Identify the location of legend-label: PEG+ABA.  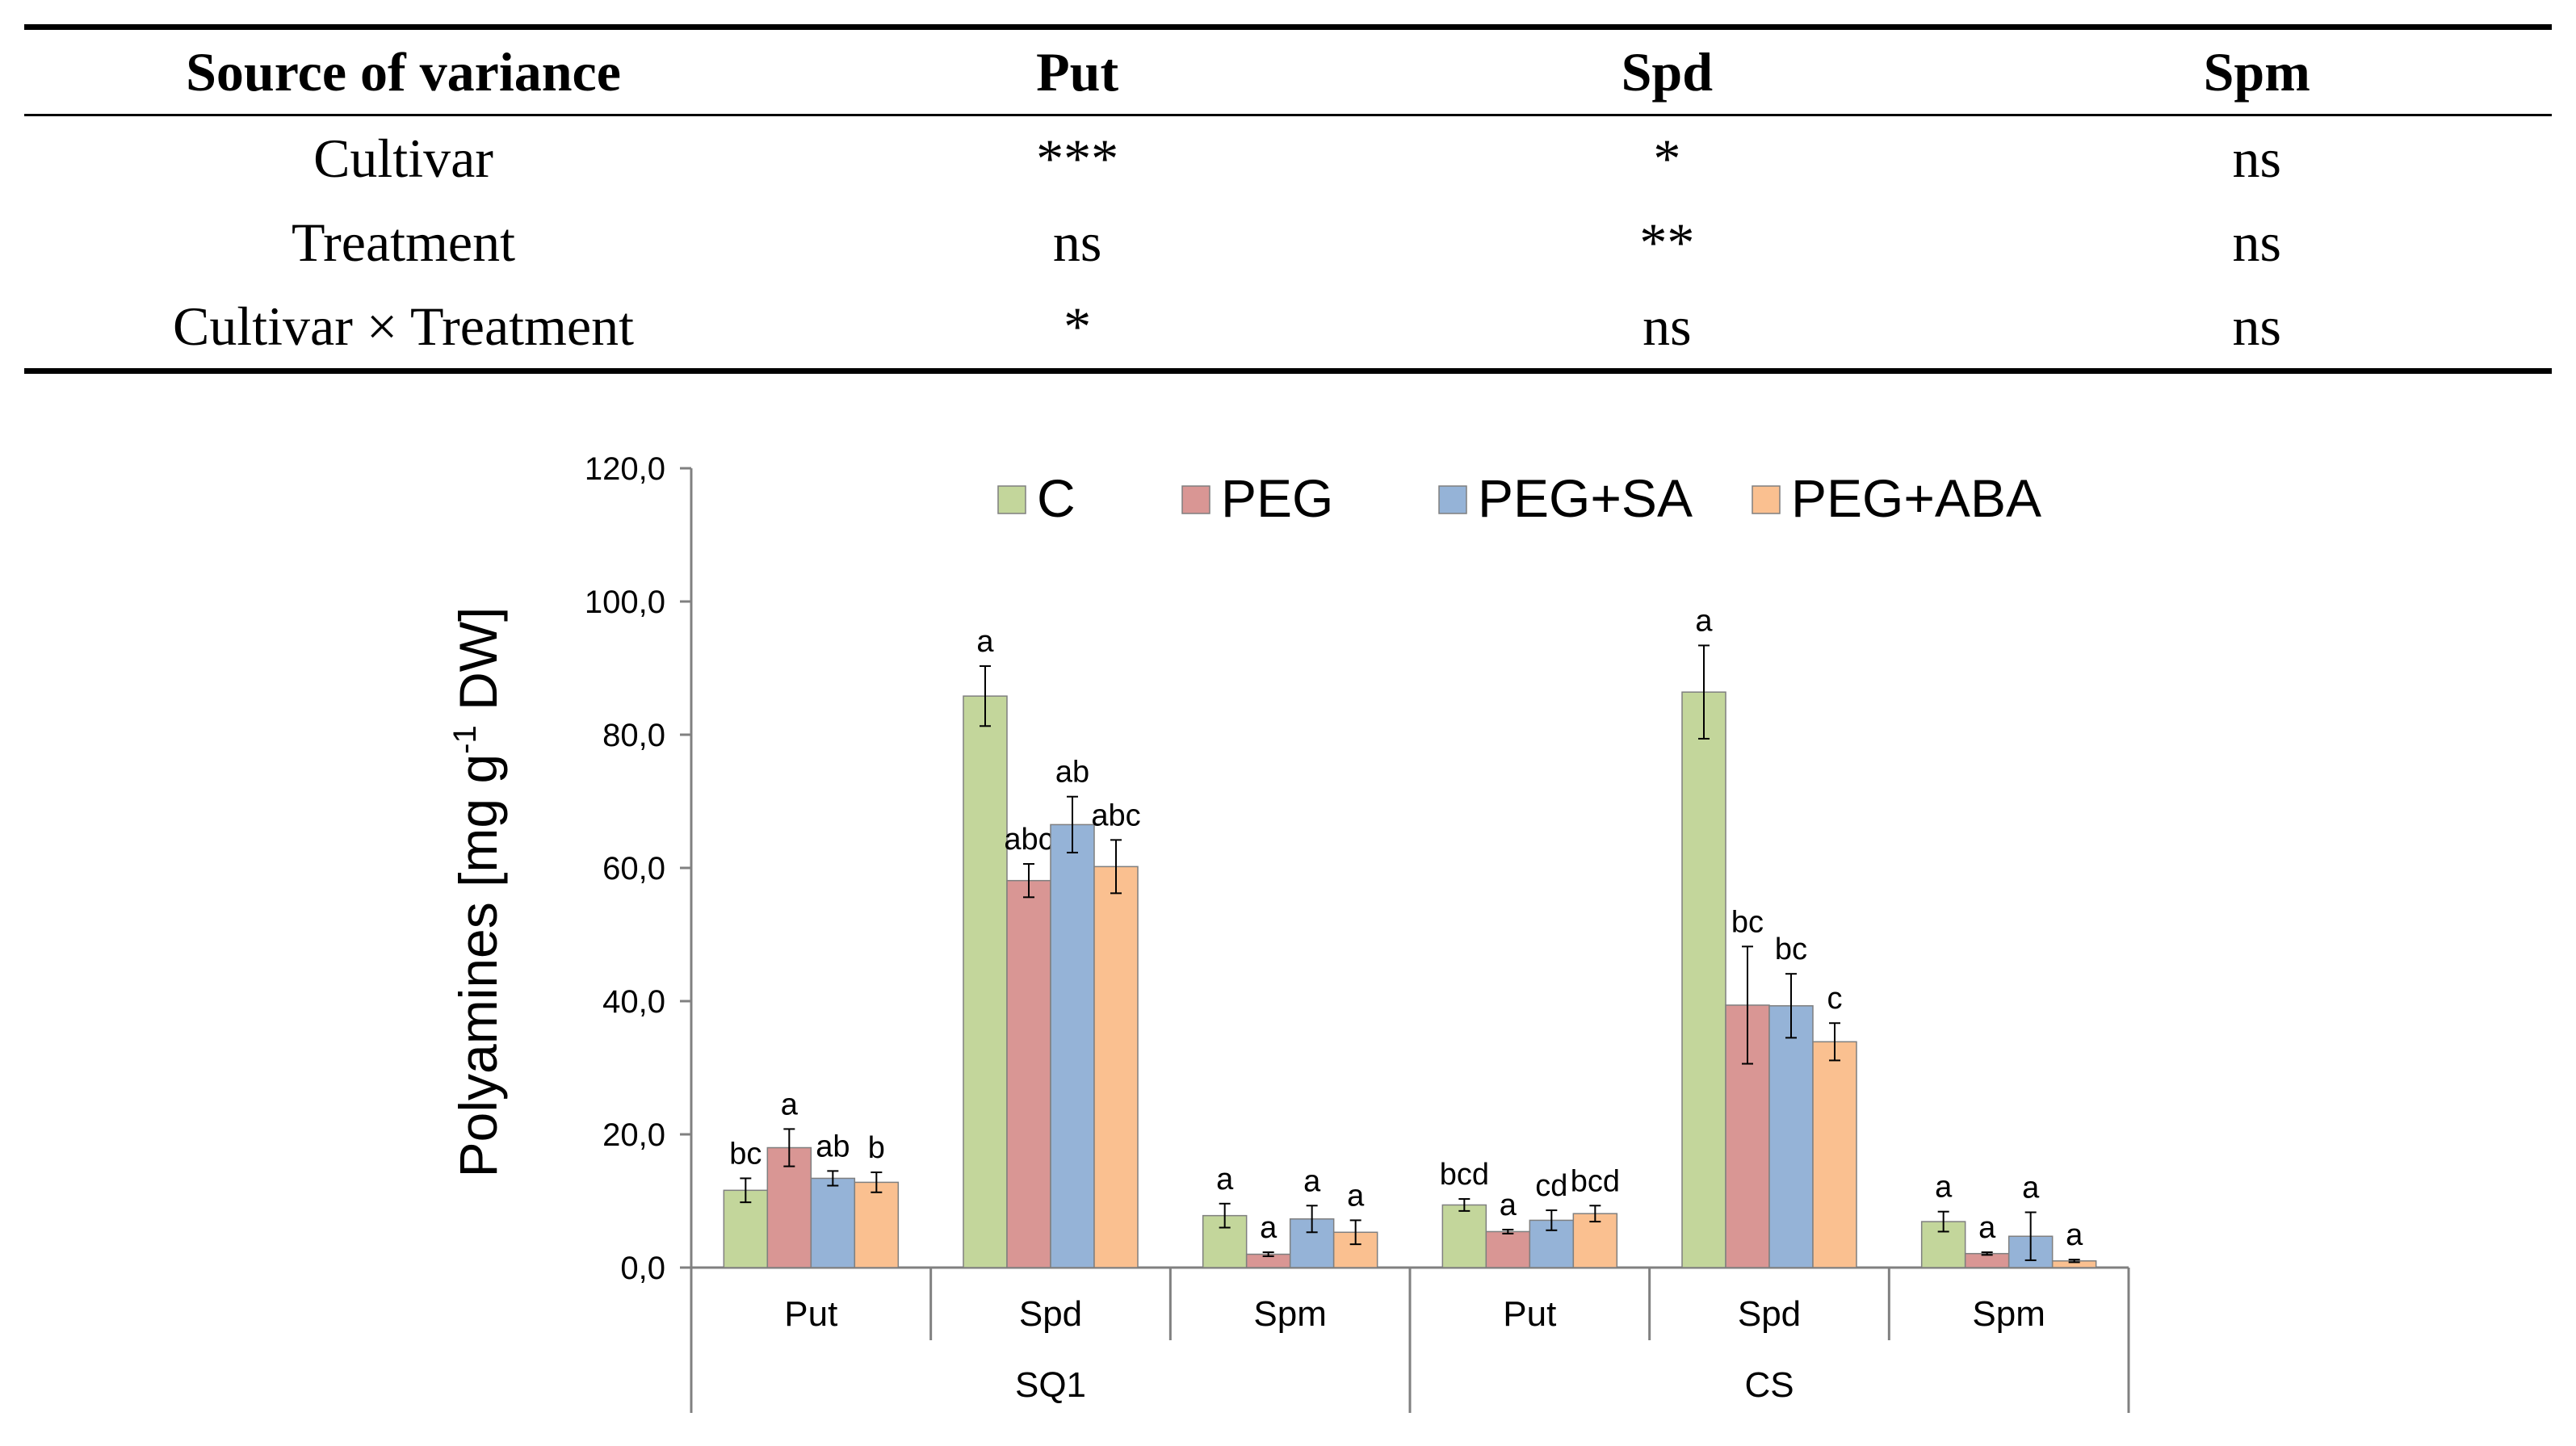
(1916, 498).